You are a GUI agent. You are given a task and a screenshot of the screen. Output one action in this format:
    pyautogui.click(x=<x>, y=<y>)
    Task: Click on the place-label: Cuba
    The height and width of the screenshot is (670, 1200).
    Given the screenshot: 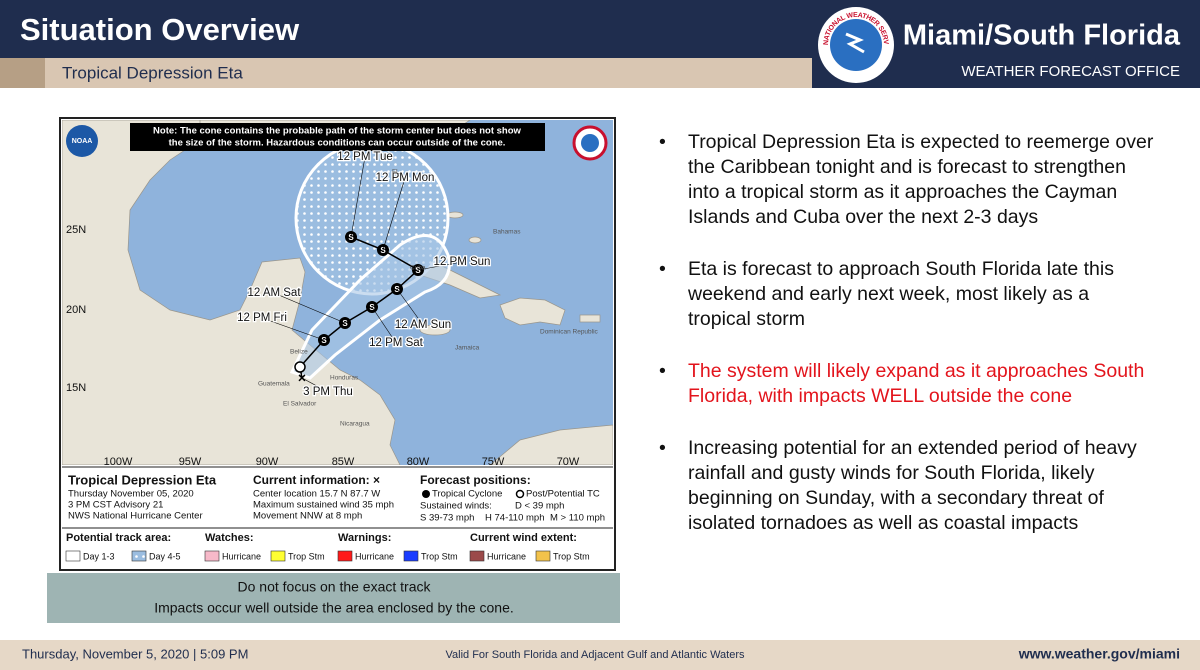 What is the action you would take?
    pyautogui.click(x=418, y=268)
    